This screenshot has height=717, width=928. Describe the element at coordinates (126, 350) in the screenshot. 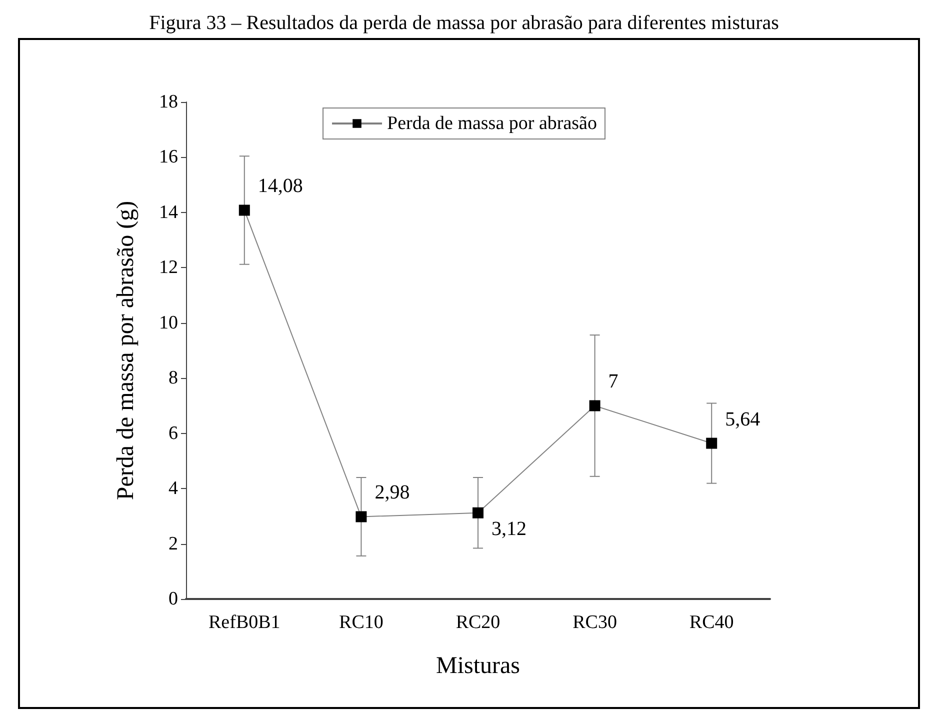

I see `y-axis-title: Perda de massa por abrasão (g)` at that location.